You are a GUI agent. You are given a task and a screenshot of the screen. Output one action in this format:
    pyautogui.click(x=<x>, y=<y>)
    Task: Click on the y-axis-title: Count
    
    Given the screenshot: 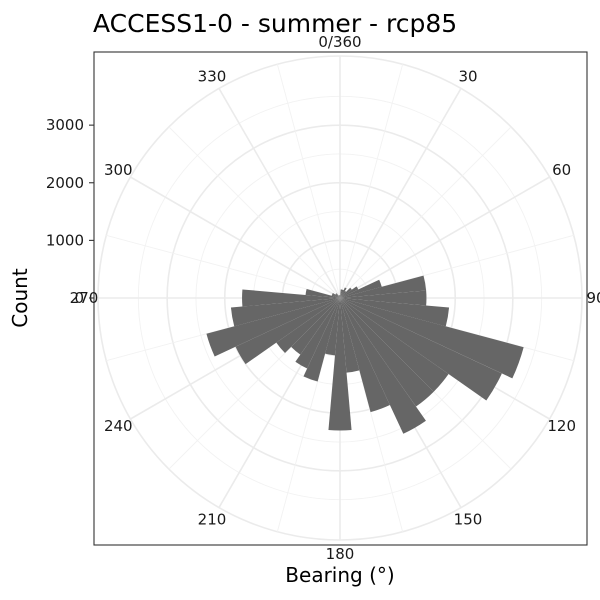 What is the action you would take?
    pyautogui.click(x=20, y=298)
    